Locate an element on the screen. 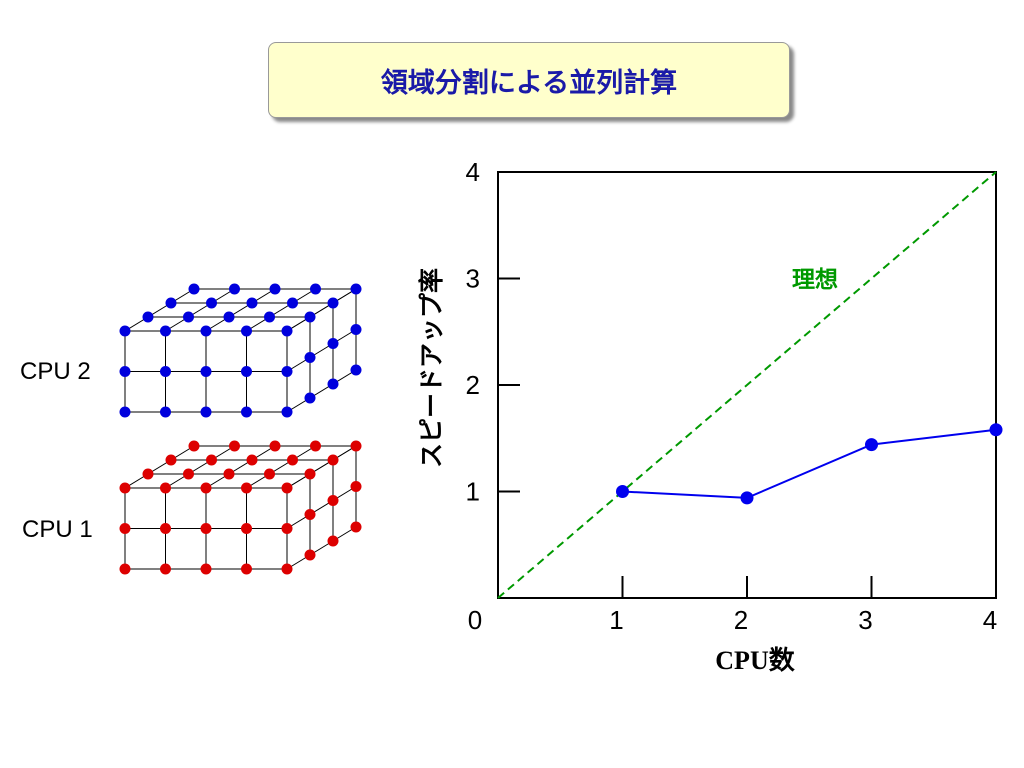  y-tick-label: 2 is located at coordinates (473, 385).